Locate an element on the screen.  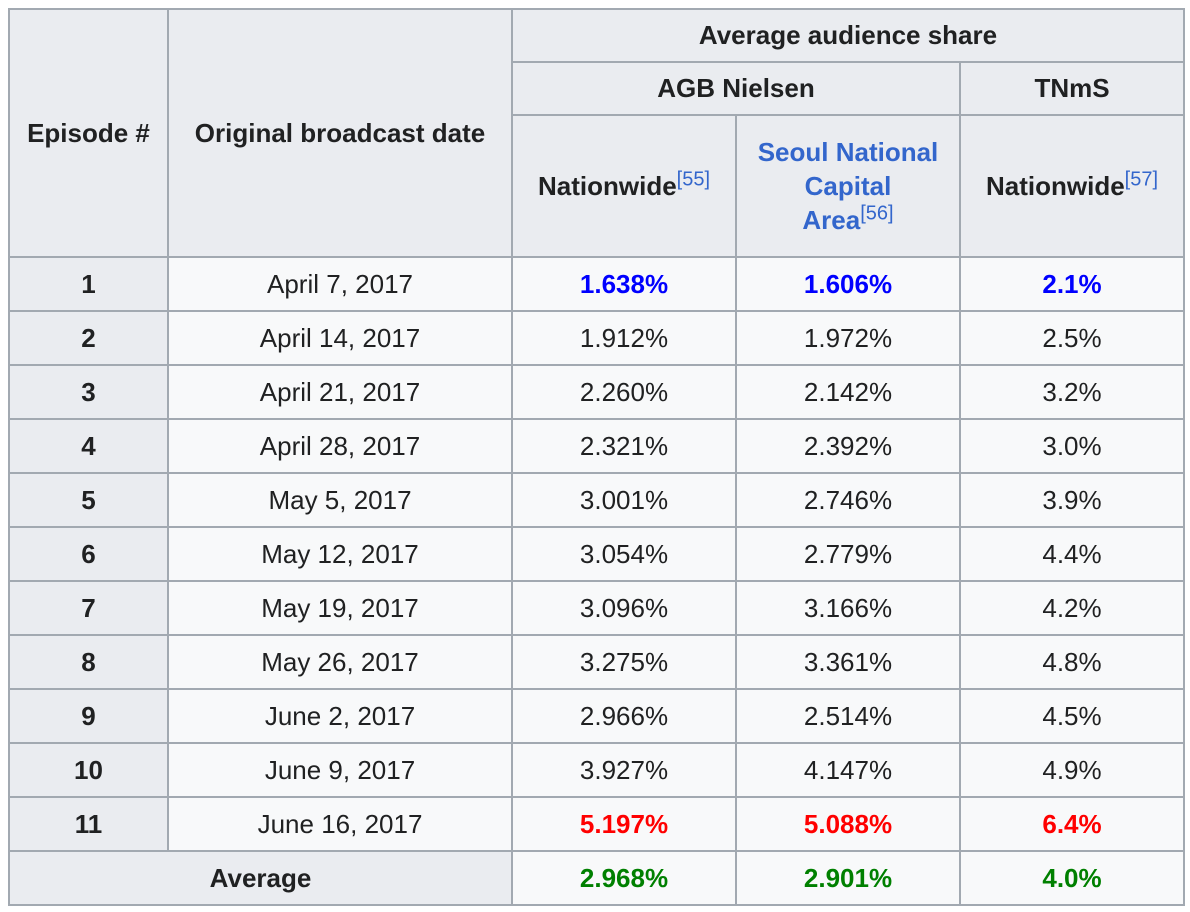
average-share-header: Average audience share is located at coordinates (848, 35).